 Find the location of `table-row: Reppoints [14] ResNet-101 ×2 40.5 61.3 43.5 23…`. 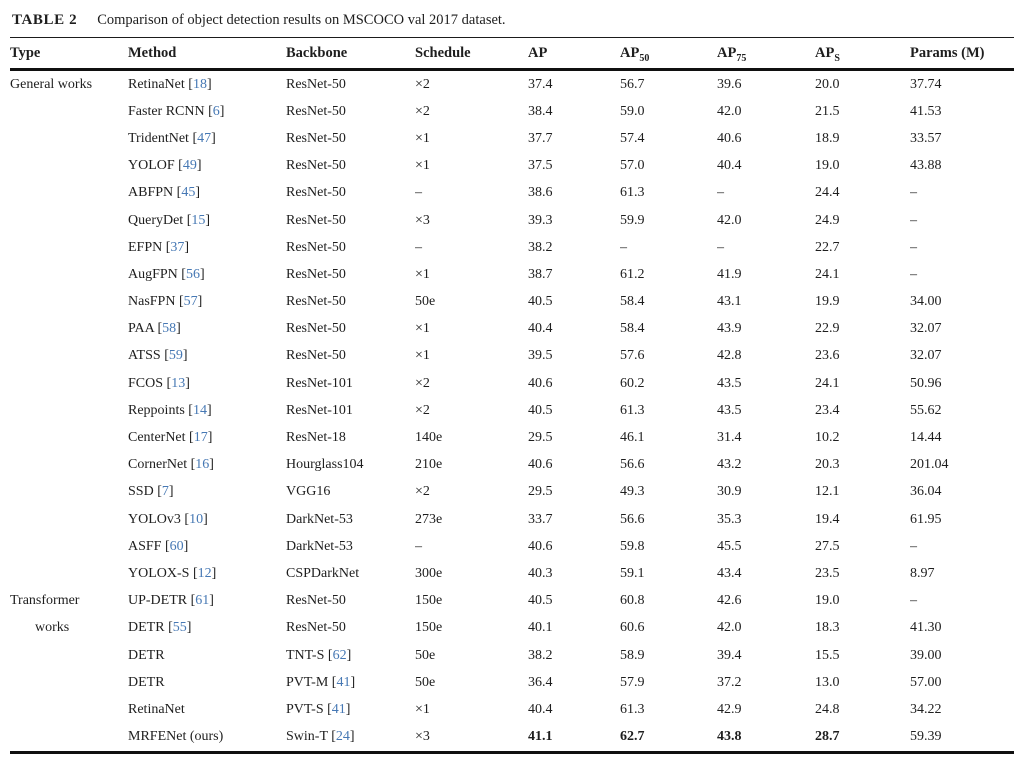

table-row: Reppoints [14] ResNet-101 ×2 40.5 61.3 43.5 23… is located at coordinates (512, 410).